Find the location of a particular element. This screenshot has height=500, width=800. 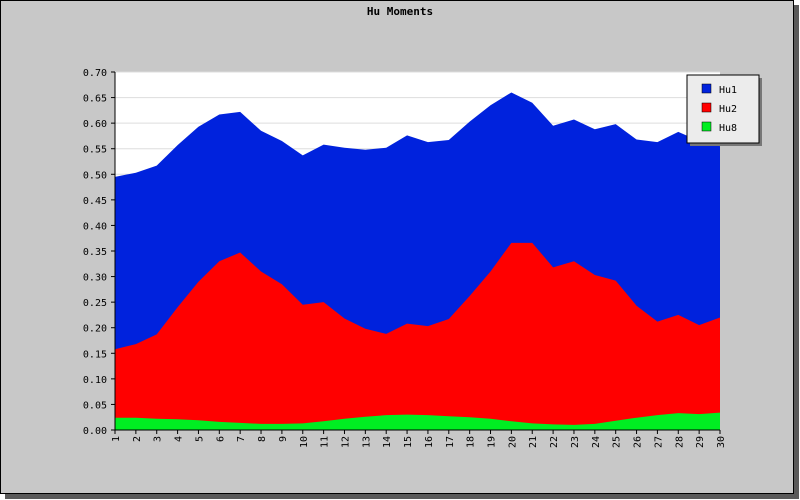

y-tick-label: 0.35 is located at coordinates (95, 252).